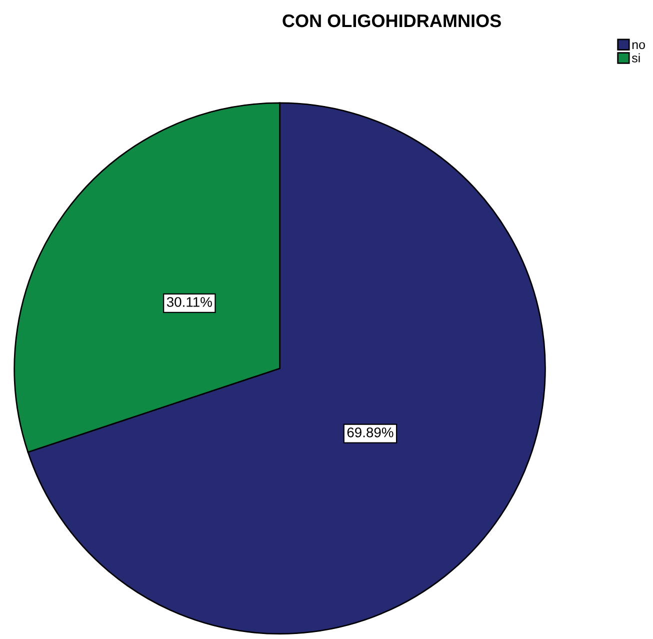 The height and width of the screenshot is (639, 653). Describe the element at coordinates (636, 57) in the screenshot. I see `legend-label: si` at that location.